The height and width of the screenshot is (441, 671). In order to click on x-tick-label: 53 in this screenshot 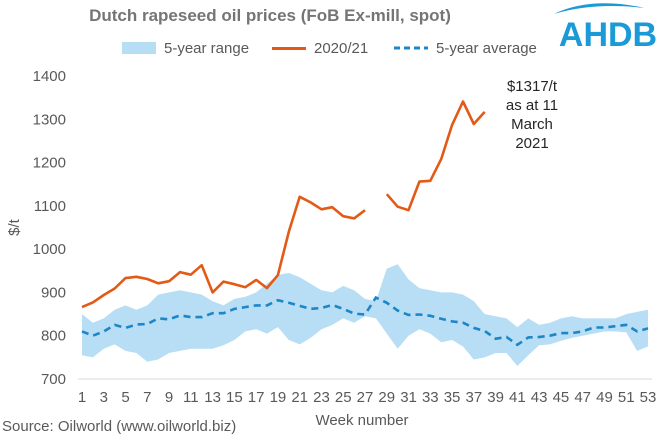, I will do `click(648, 397)`.